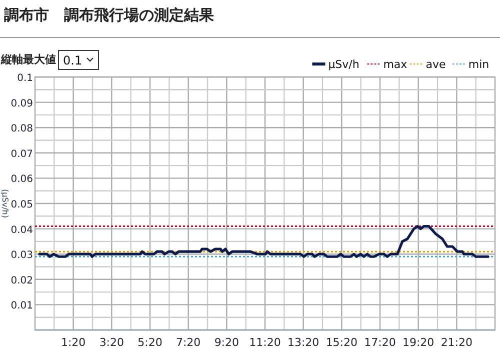 The image size is (500, 349). What do you see at coordinates (21, 129) in the screenshot?
I see `y-tick-label: 0.08` at bounding box center [21, 129].